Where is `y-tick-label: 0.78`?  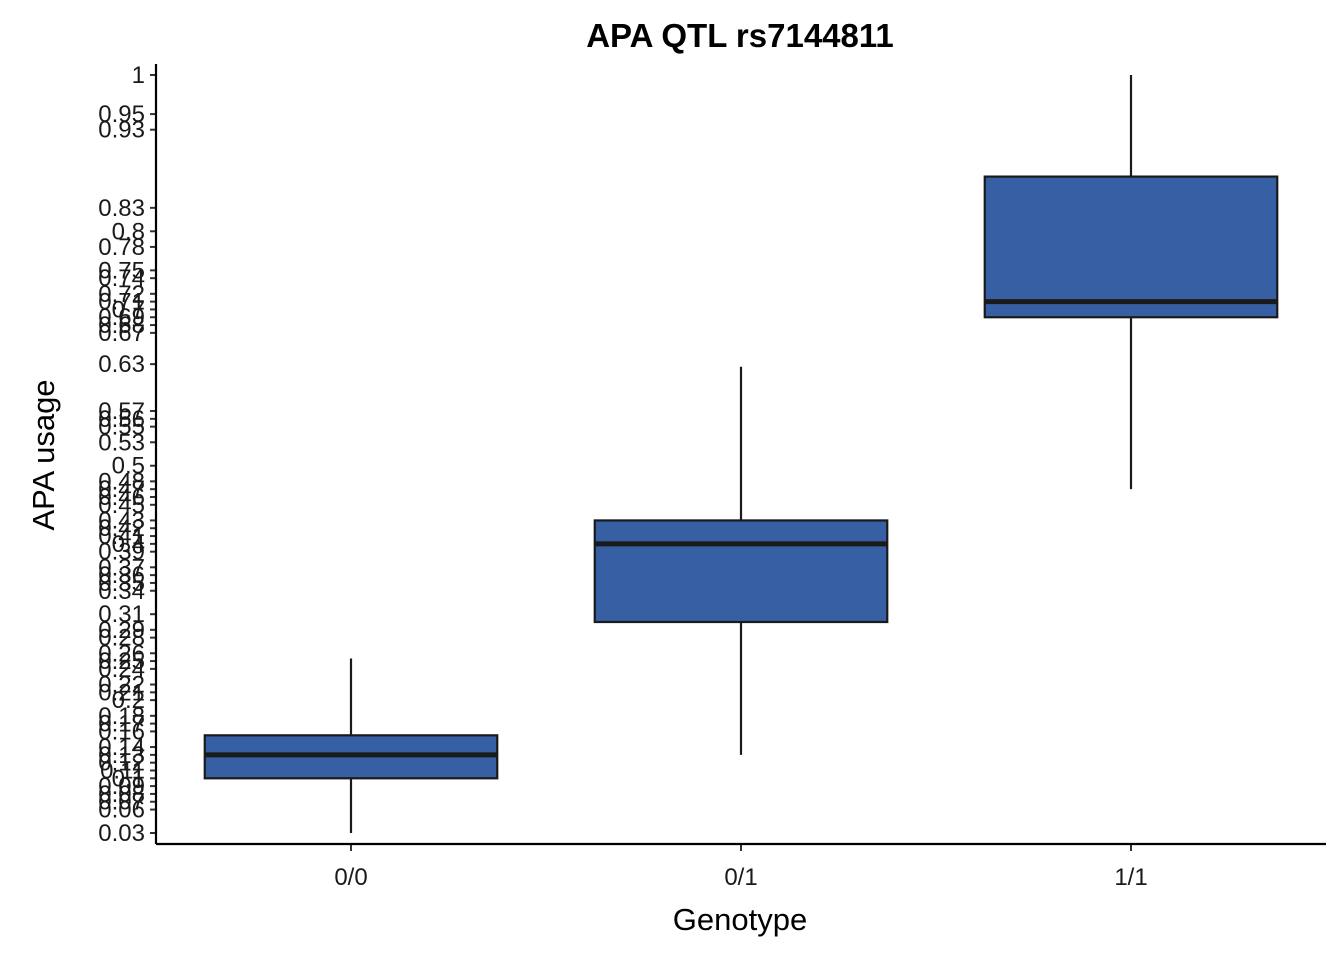 y-tick-label: 0.78 is located at coordinates (121, 247).